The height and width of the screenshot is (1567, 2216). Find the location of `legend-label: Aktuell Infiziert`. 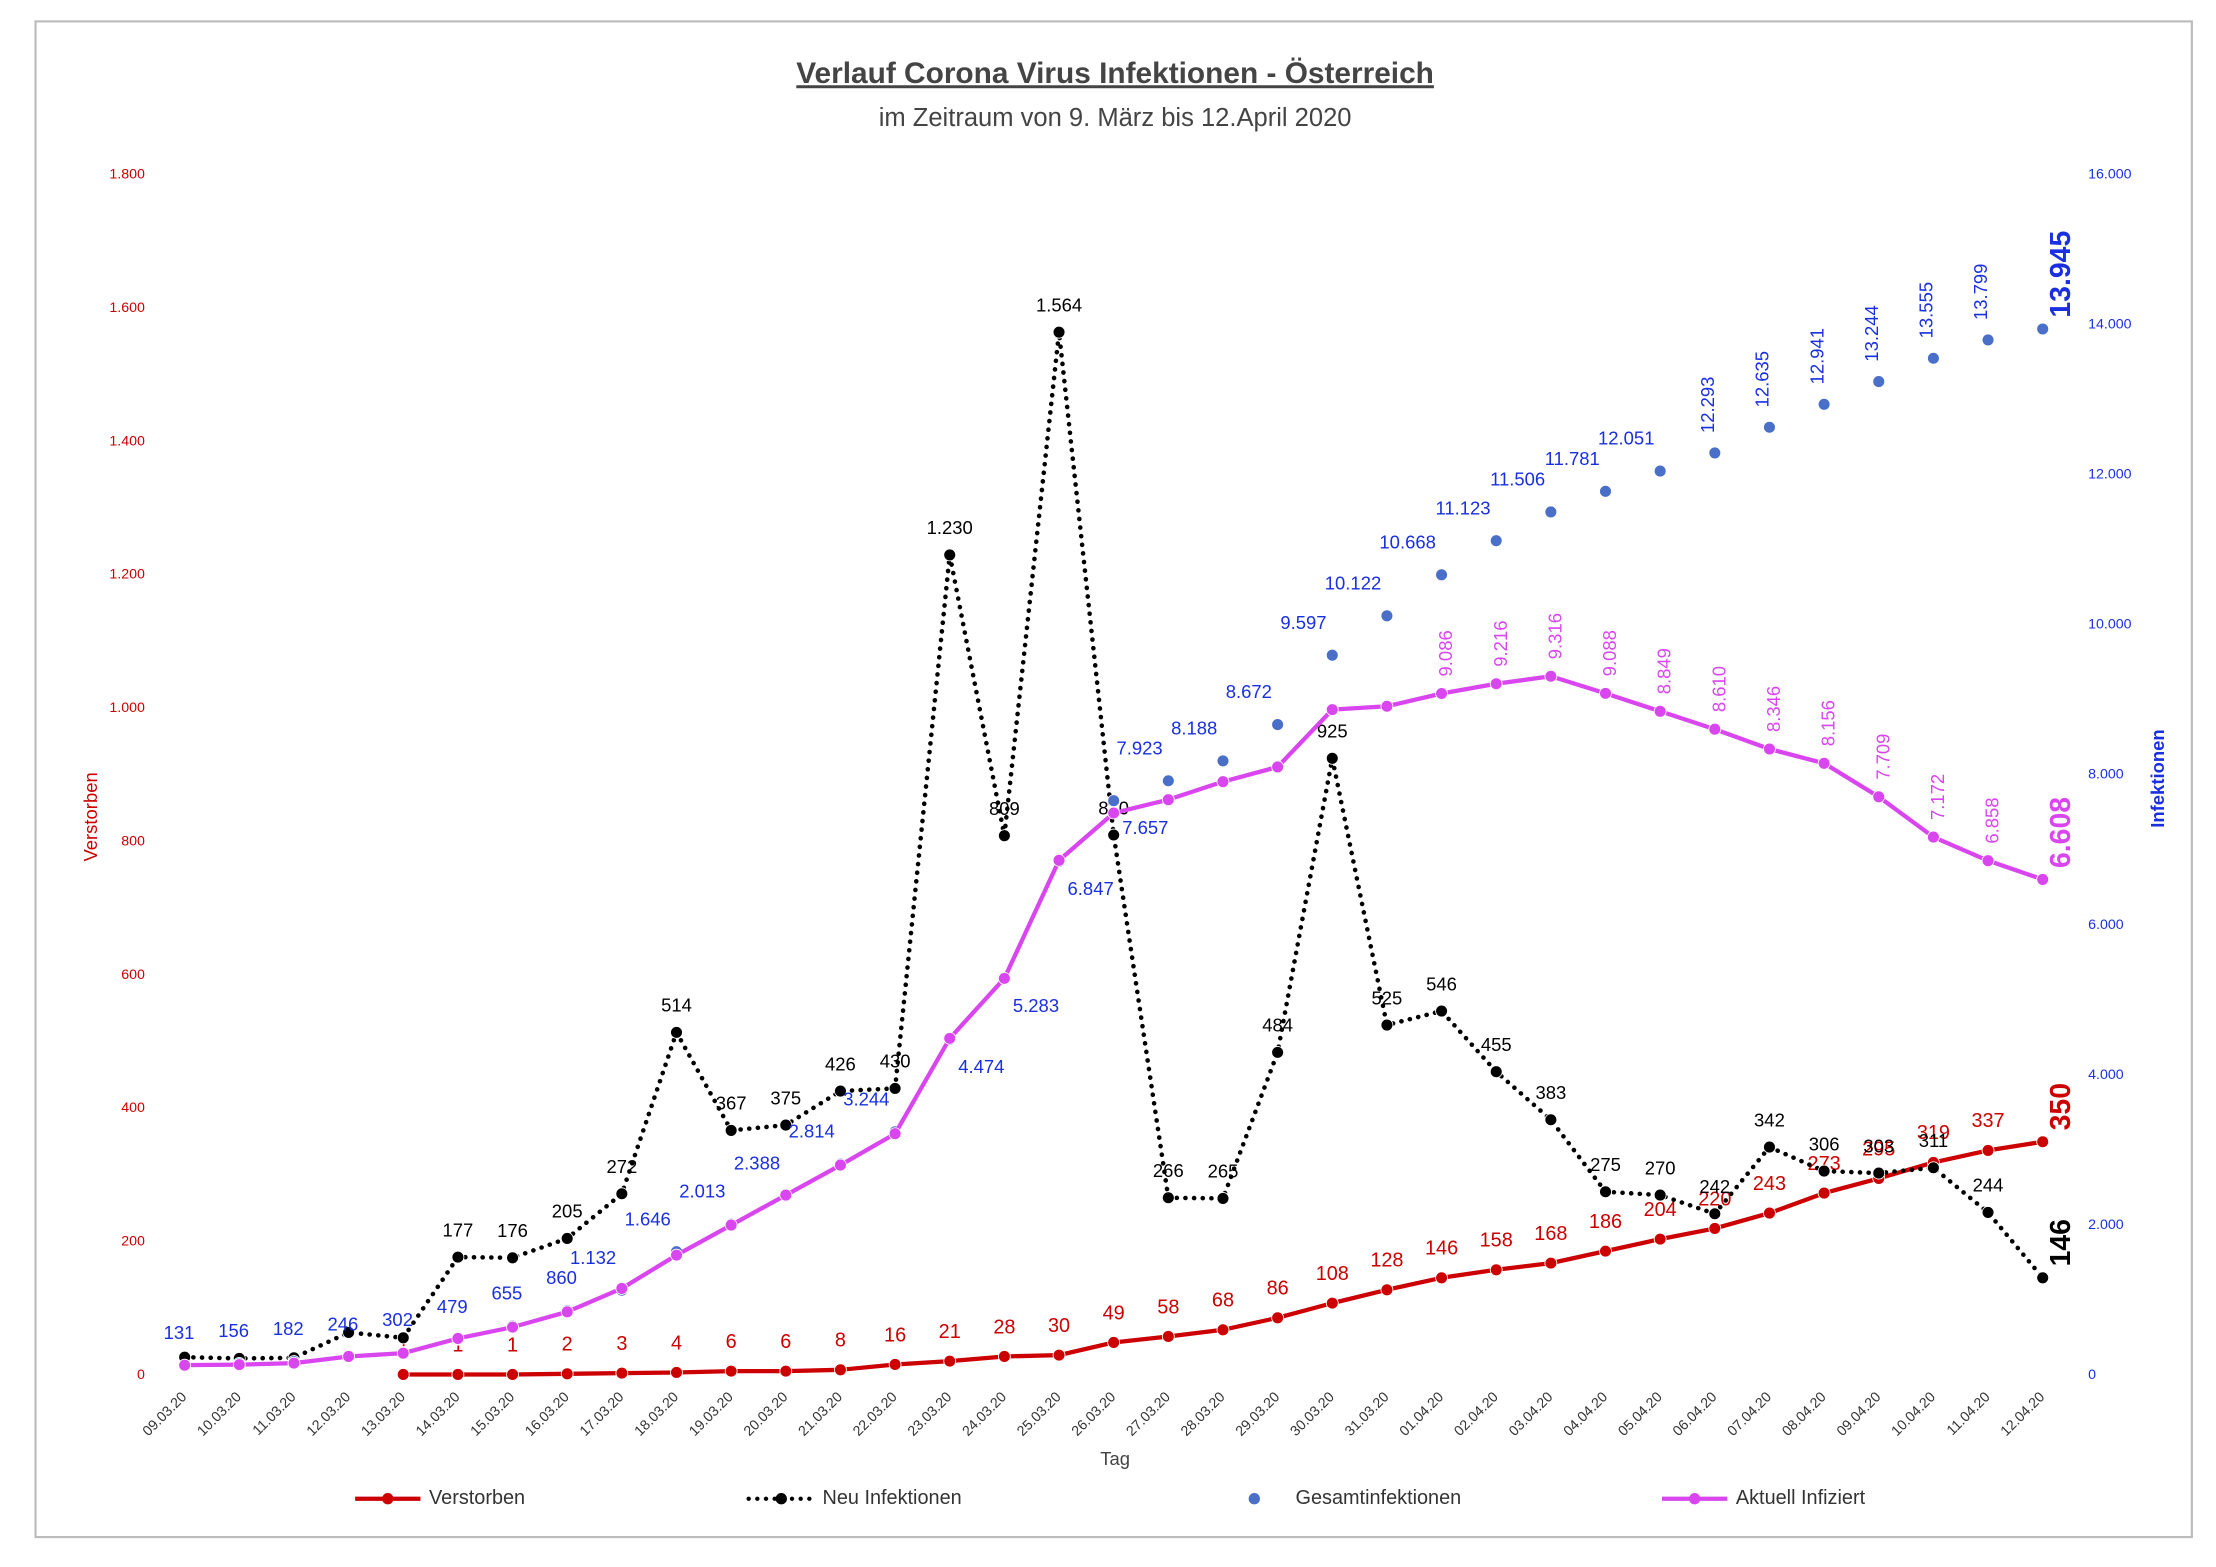

legend-label: Aktuell Infiziert is located at coordinates (1801, 1498).